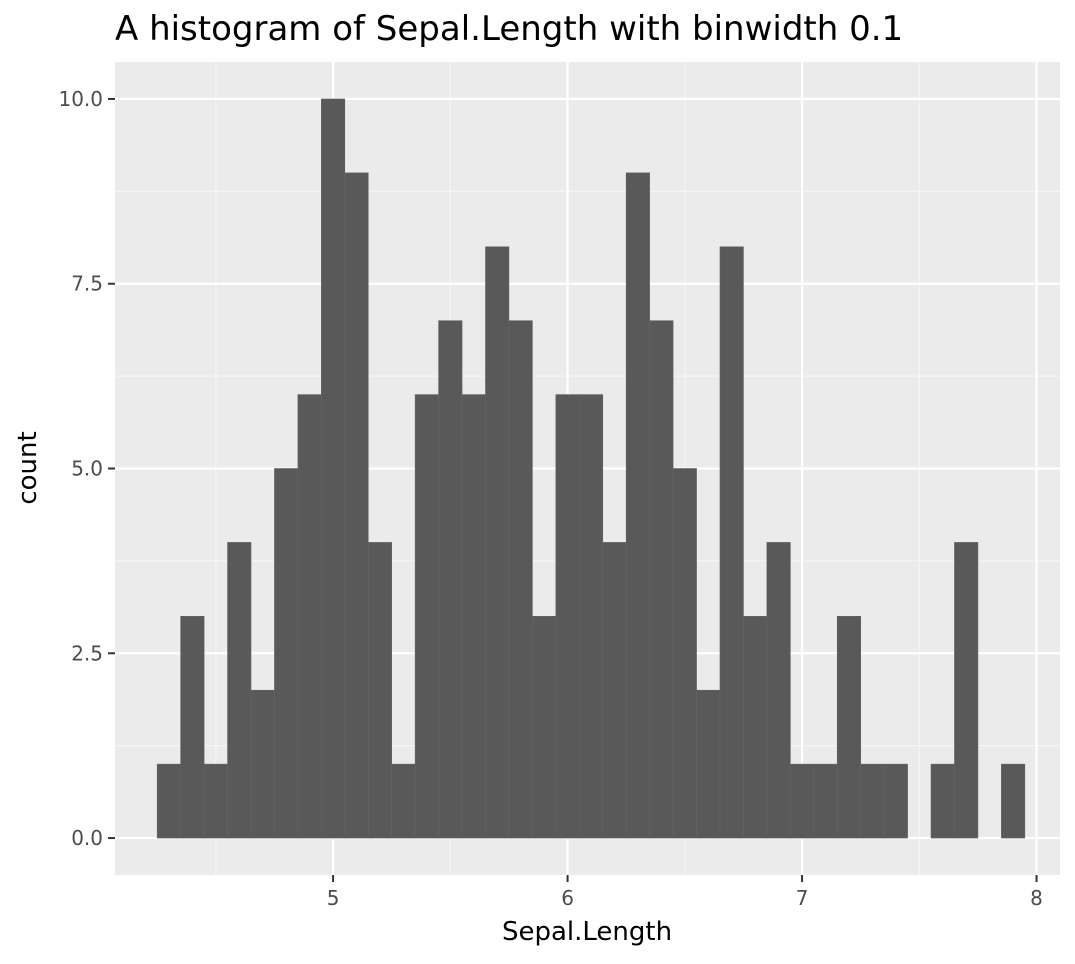 The width and height of the screenshot is (1075, 964). I want to click on y-axis: 0.0 2.5 5.0 7.5 10.0, so click(86, 468).